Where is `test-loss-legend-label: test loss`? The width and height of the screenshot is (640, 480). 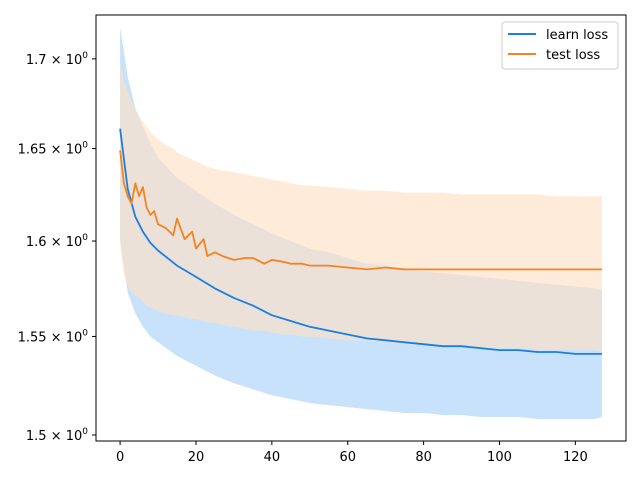
test-loss-legend-label: test loss is located at coordinates (573, 55).